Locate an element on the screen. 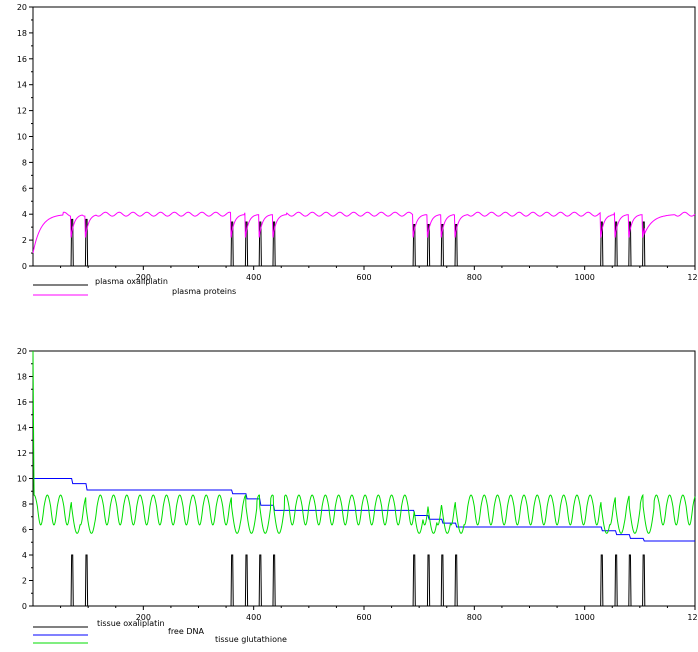 The image size is (698, 652). legend-label: tissue oxaliplatin is located at coordinates (131, 623).